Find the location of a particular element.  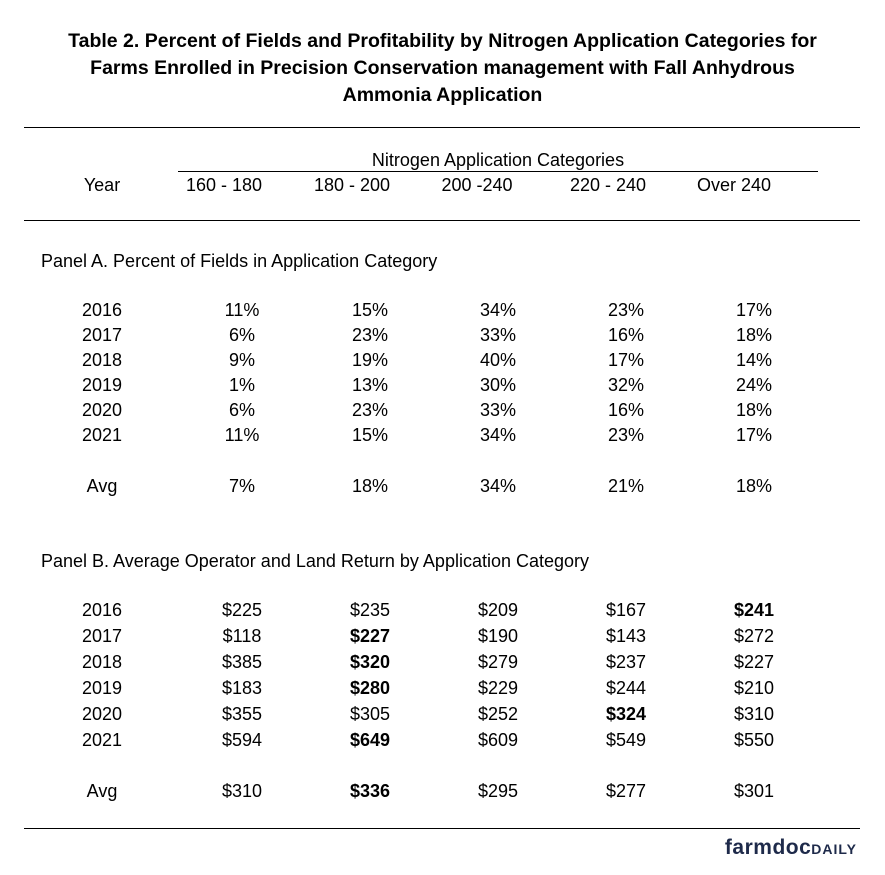

value-cell: 30% is located at coordinates (498, 385).